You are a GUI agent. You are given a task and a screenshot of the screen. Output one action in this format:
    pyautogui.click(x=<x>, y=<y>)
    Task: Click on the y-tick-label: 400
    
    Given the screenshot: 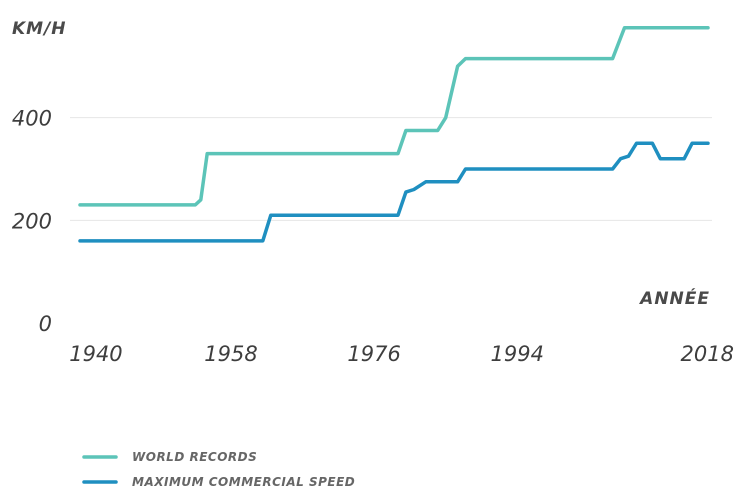 What is the action you would take?
    pyautogui.click(x=32, y=119)
    